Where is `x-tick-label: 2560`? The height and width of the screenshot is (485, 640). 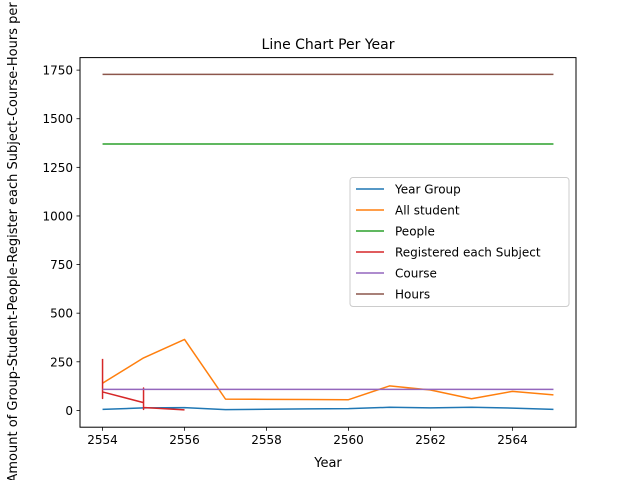 x-tick-label: 2560 is located at coordinates (348, 440).